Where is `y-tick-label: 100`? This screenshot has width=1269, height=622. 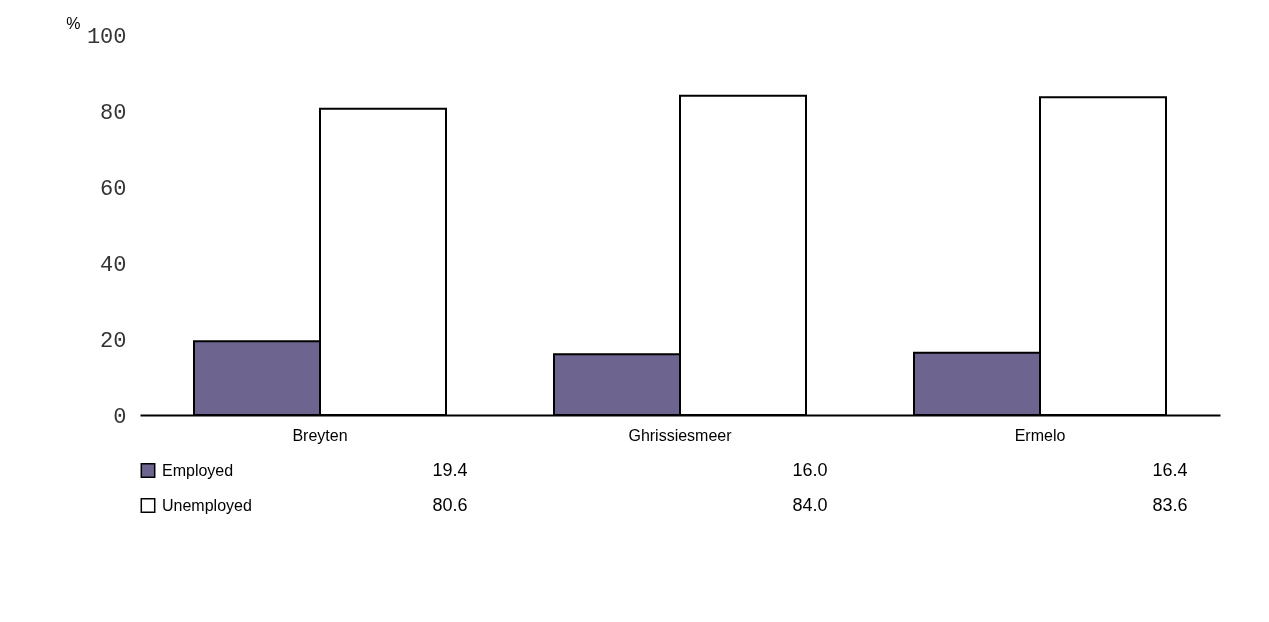
y-tick-label: 100 is located at coordinates (106, 37).